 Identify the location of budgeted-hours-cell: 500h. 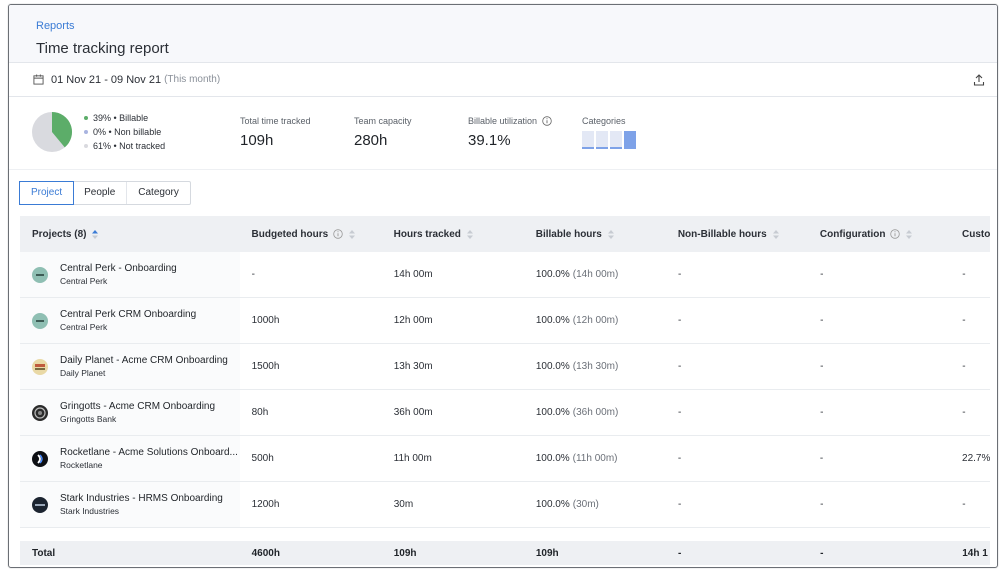
(262, 458).